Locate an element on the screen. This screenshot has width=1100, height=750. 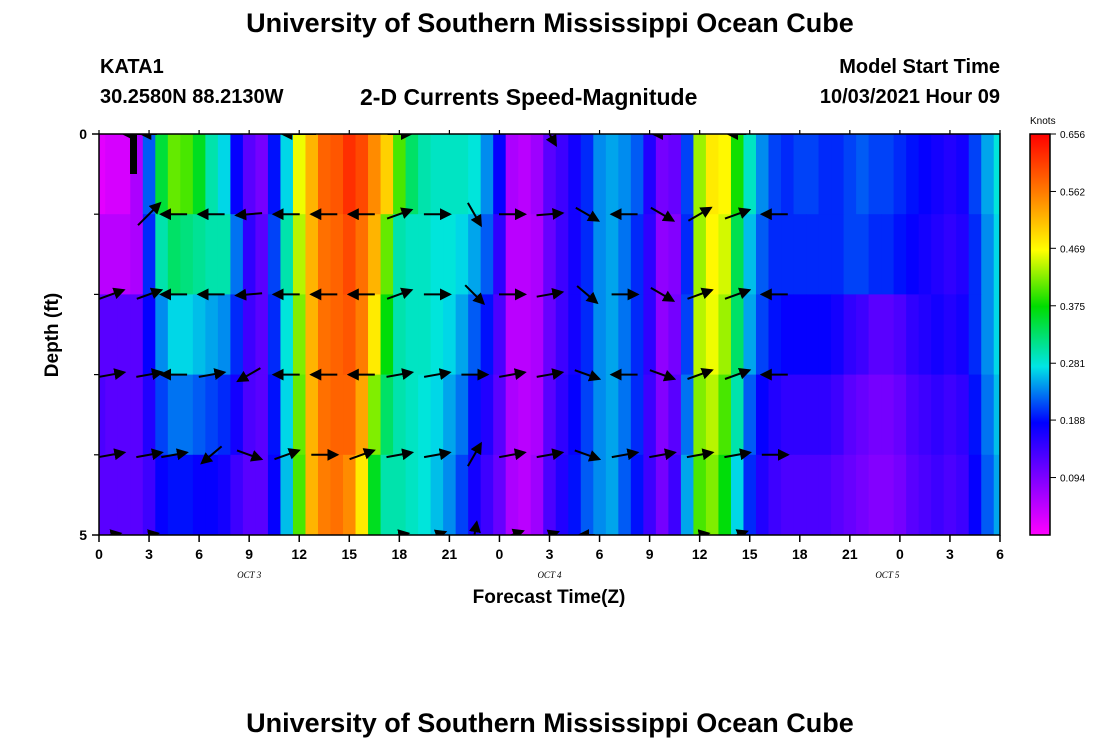
x-tick-label: 18 is located at coordinates (800, 554).